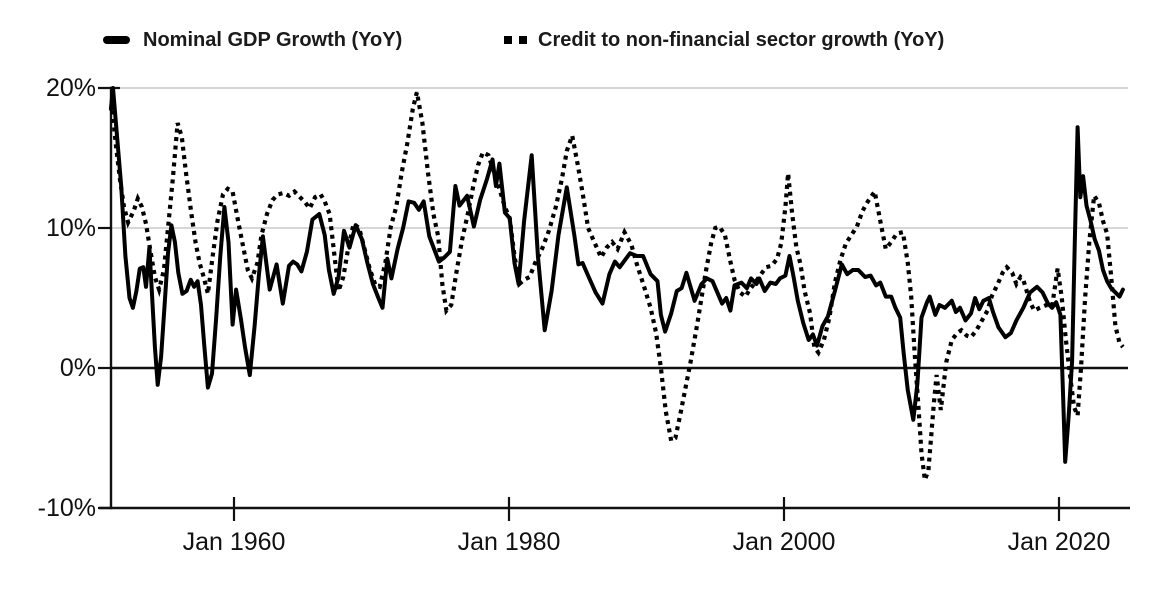  I want to click on legend-item-gdp: Nominal GDP Growth (YoY), so click(252, 40).